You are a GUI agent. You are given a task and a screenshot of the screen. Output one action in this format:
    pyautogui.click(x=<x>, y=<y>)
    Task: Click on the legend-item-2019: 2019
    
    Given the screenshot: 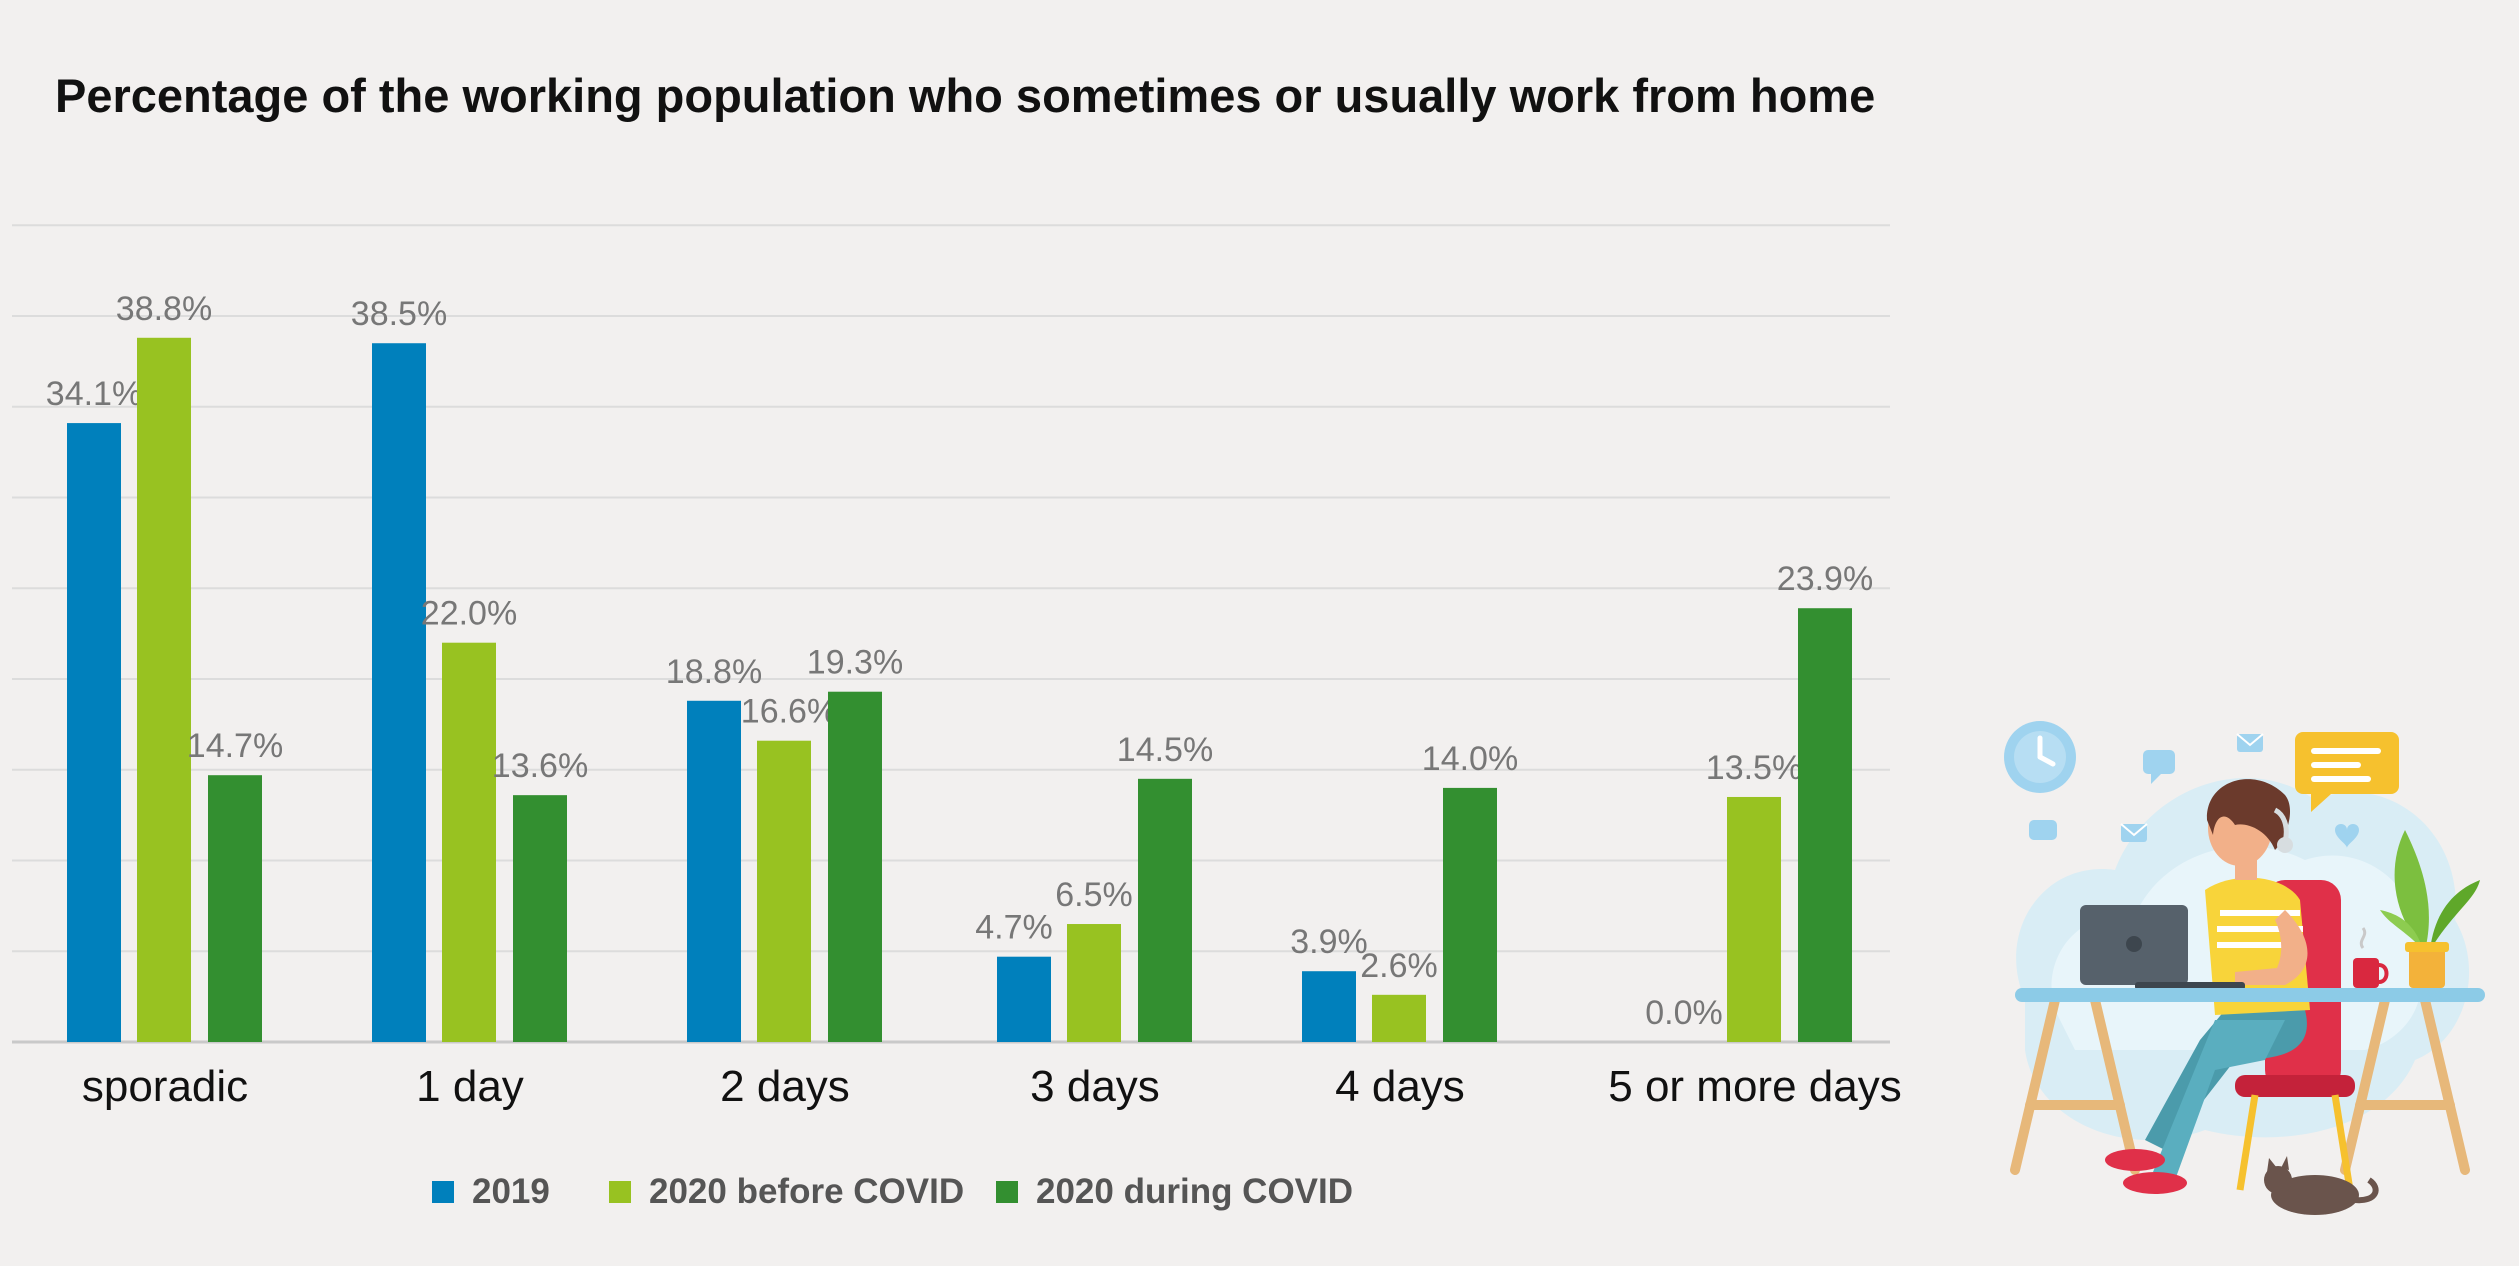 What is the action you would take?
    pyautogui.click(x=491, y=1192)
    